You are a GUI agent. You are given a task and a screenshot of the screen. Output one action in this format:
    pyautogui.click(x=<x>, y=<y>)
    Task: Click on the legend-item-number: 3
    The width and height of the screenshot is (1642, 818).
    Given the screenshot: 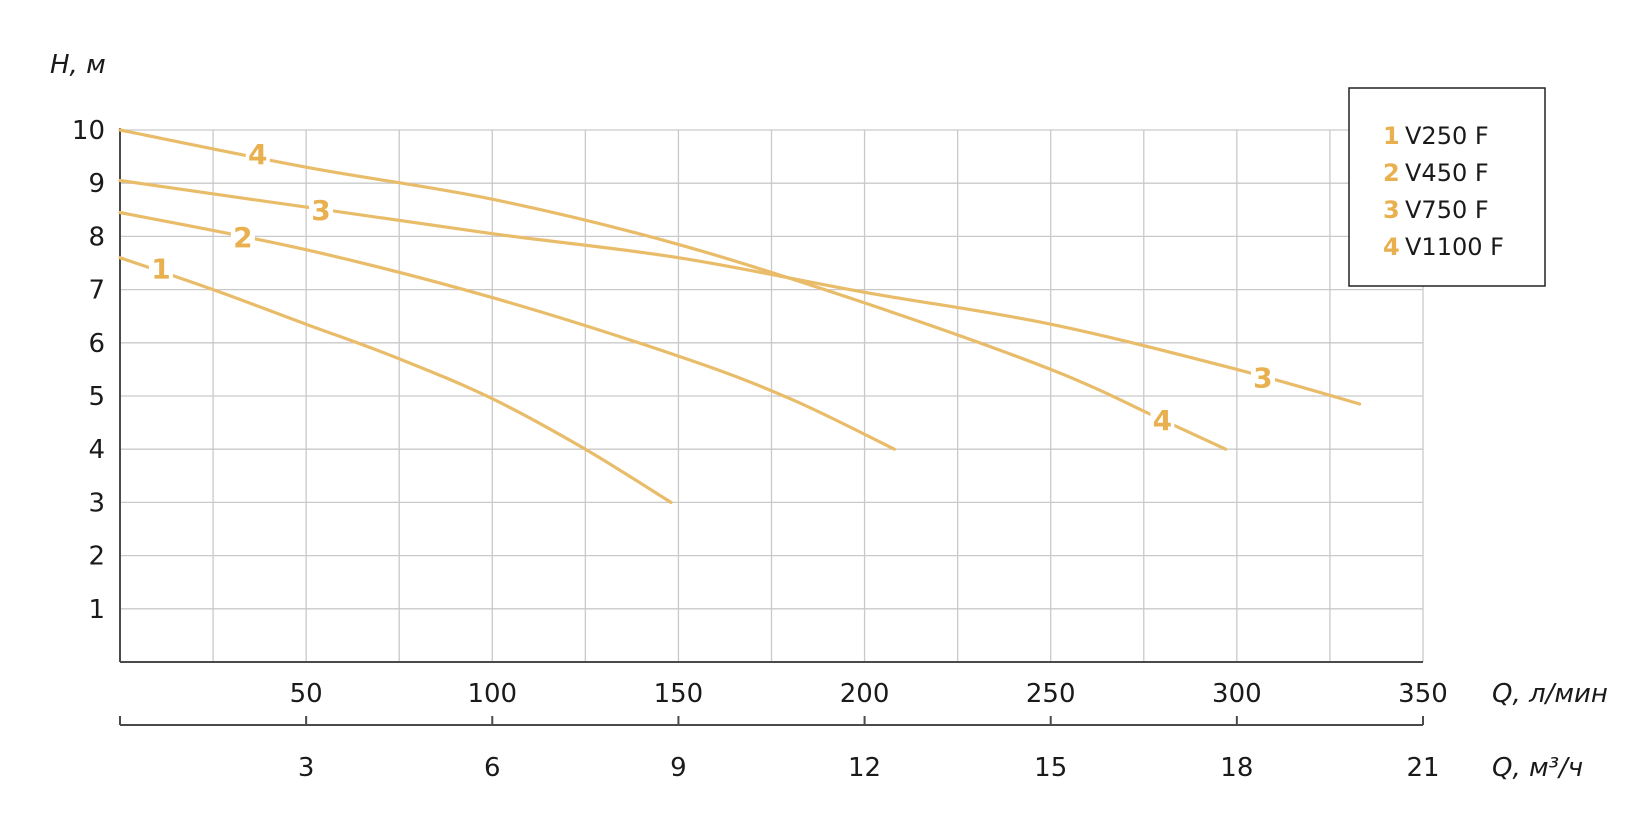 What is the action you would take?
    pyautogui.click(x=1391, y=210)
    